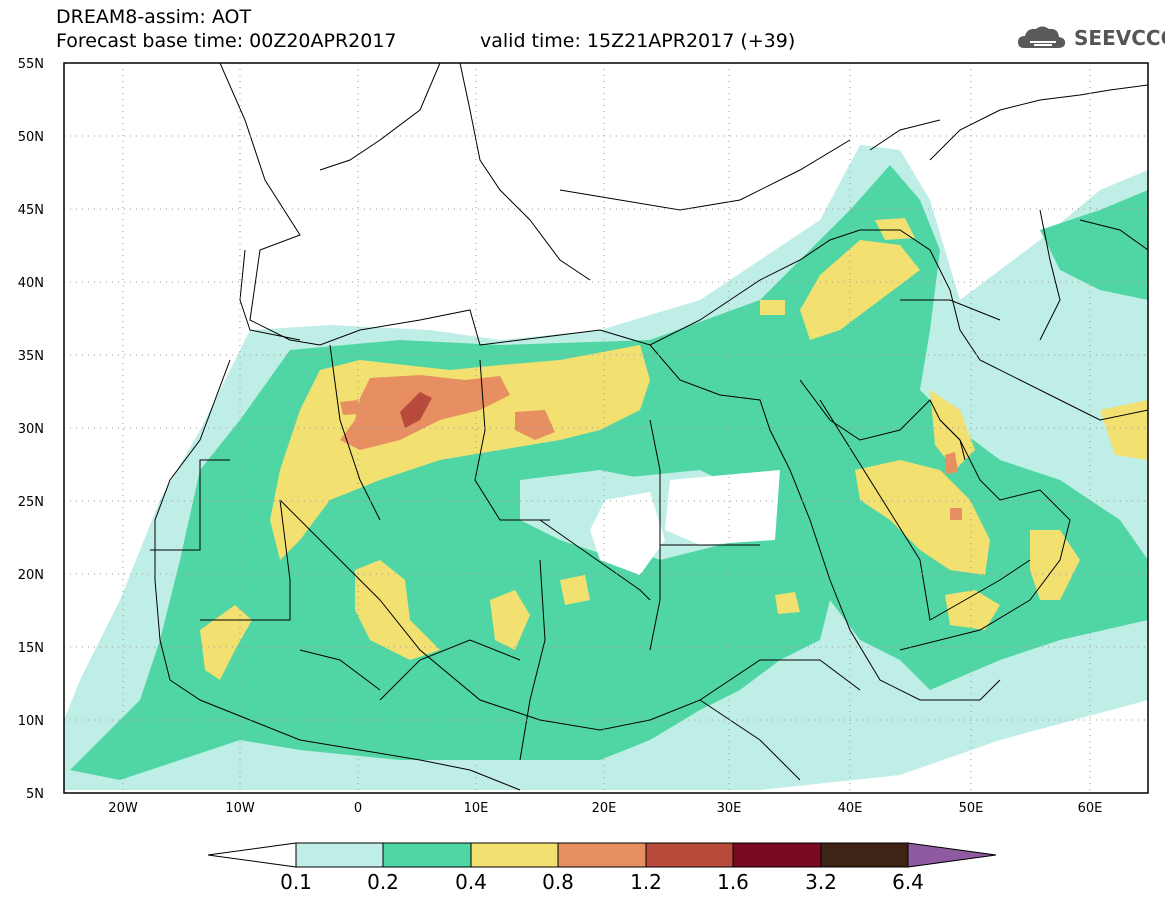 The height and width of the screenshot is (905, 1165). I want to click on colorbar-label: 0.2, so click(383, 882).